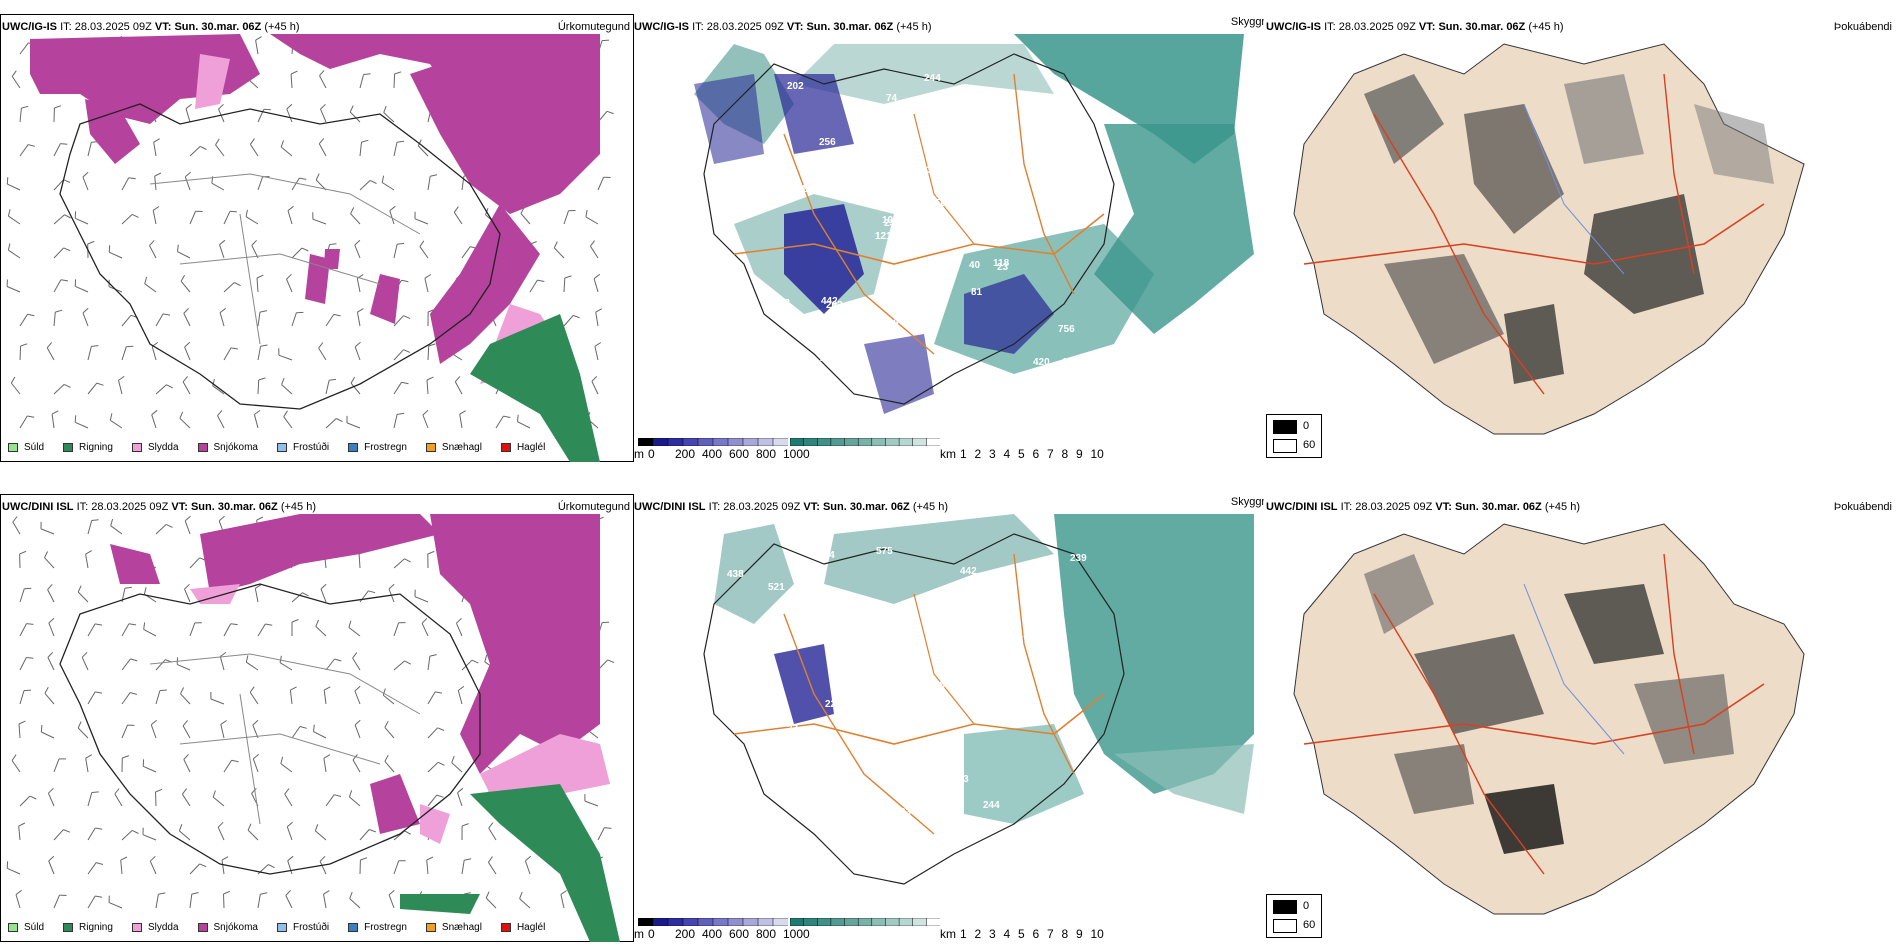 Image resolution: width=1900 pixels, height=950 pixels. Describe the element at coordinates (1074, 128) in the screenshot. I see `ceiling-value-label: 96` at that location.